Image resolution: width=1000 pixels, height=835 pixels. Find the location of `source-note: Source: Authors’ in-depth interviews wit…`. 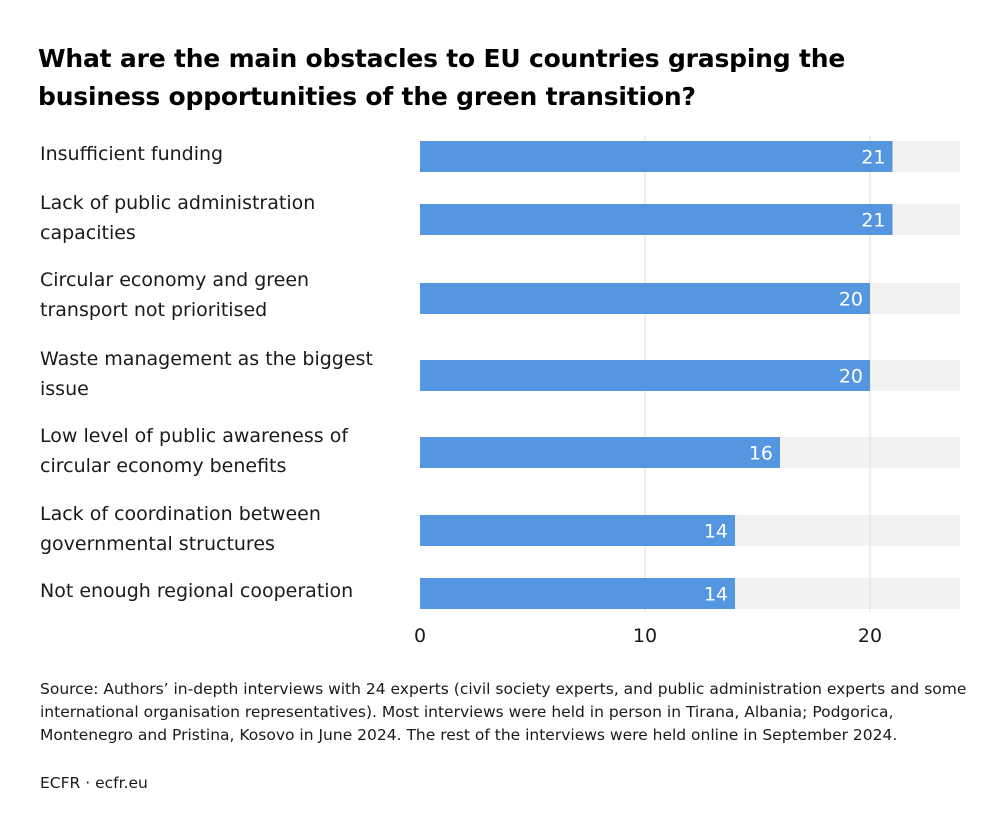

source-note: Source: Authors’ in-depth interviews wit… is located at coordinates (503, 712).